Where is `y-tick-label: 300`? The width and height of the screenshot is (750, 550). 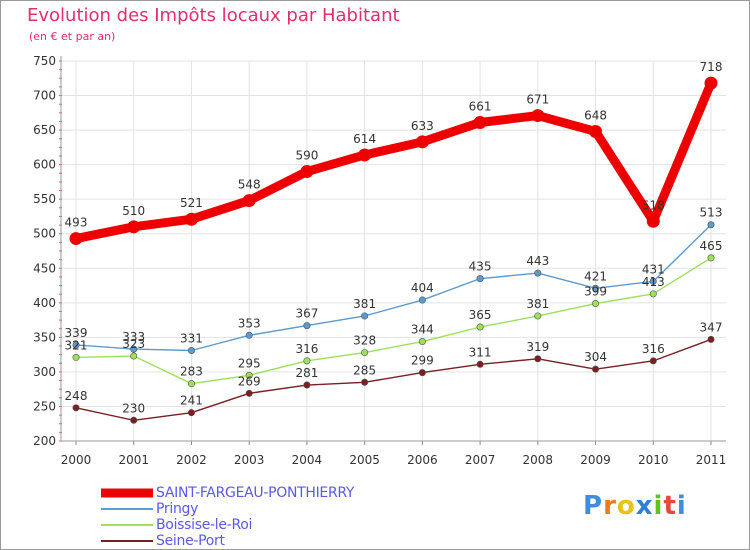
y-tick-label: 300 is located at coordinates (44, 372).